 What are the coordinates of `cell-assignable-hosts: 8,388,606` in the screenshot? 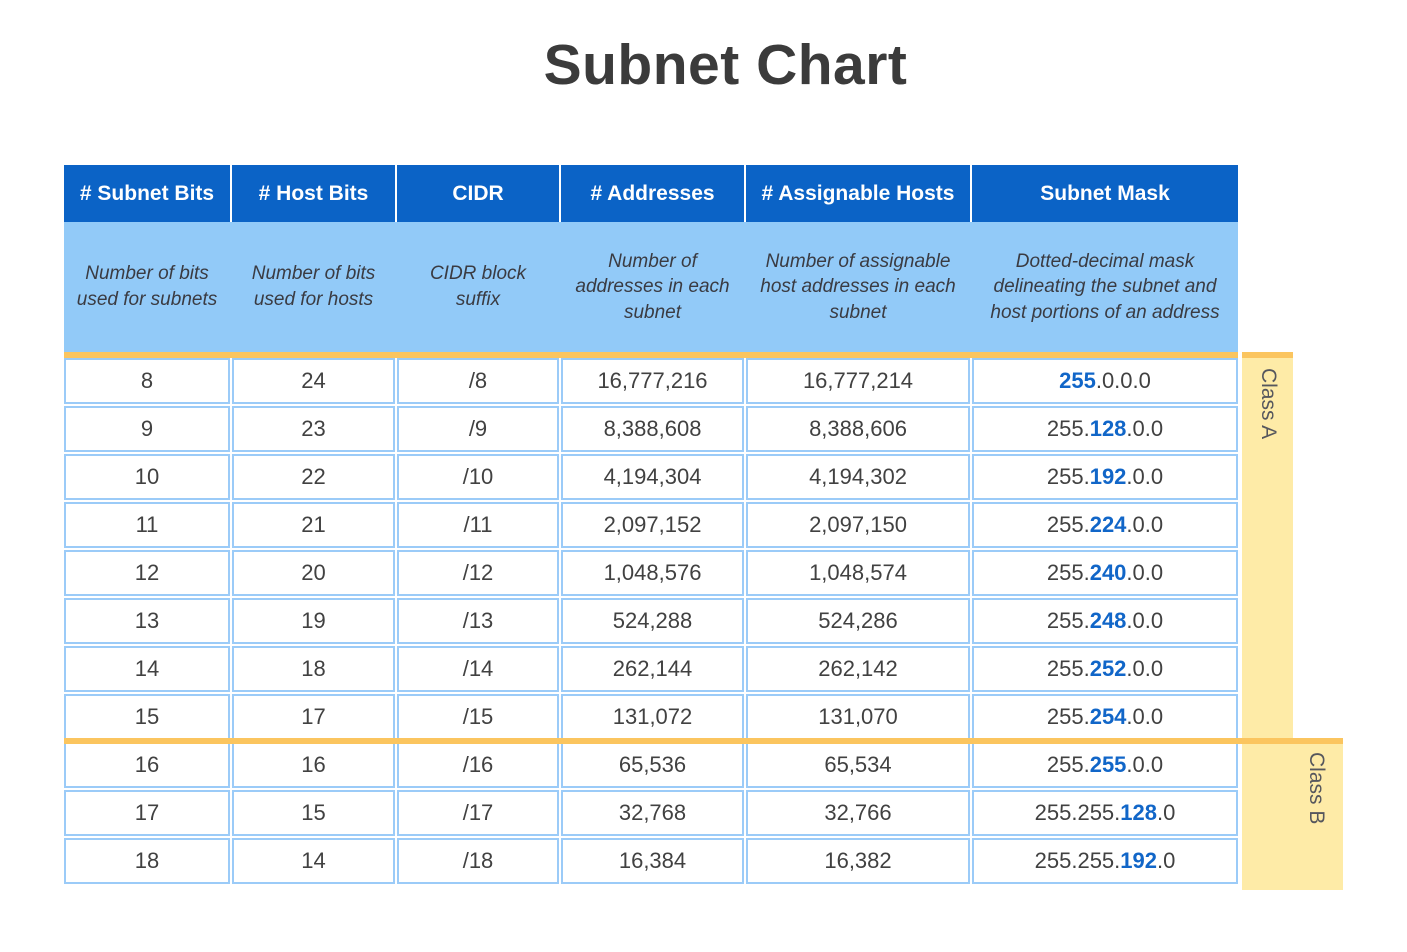 It's located at (858, 429).